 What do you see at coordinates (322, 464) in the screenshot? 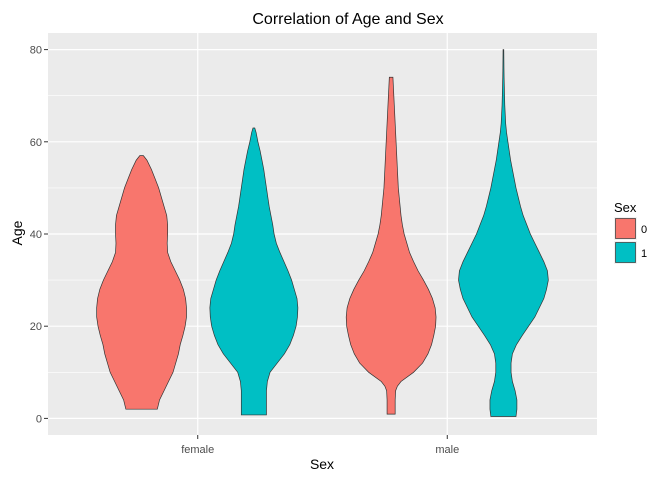
I see `x-axis-title: Sex` at bounding box center [322, 464].